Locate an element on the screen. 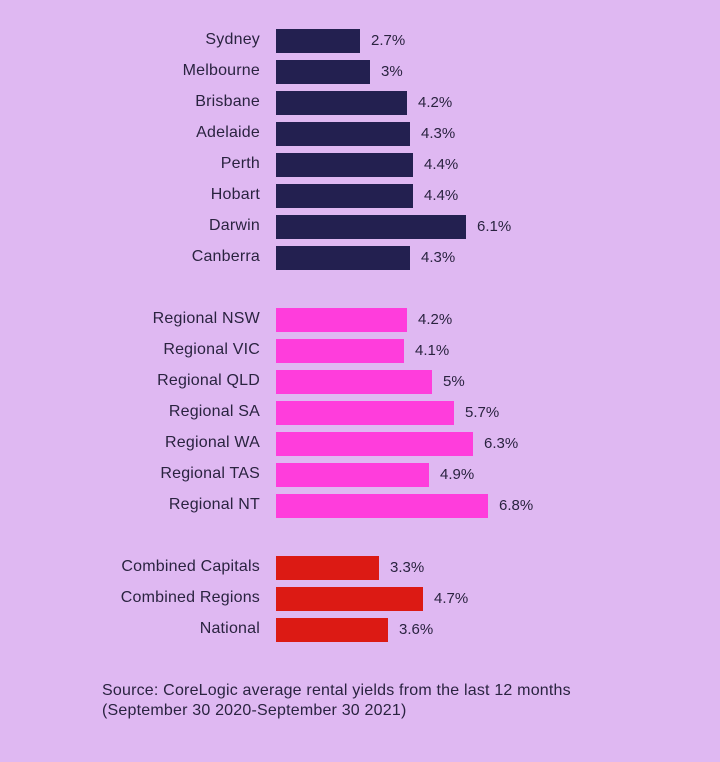 The width and height of the screenshot is (720, 762). category-label-combined-capitals: Combined Capitals is located at coordinates (190, 566).